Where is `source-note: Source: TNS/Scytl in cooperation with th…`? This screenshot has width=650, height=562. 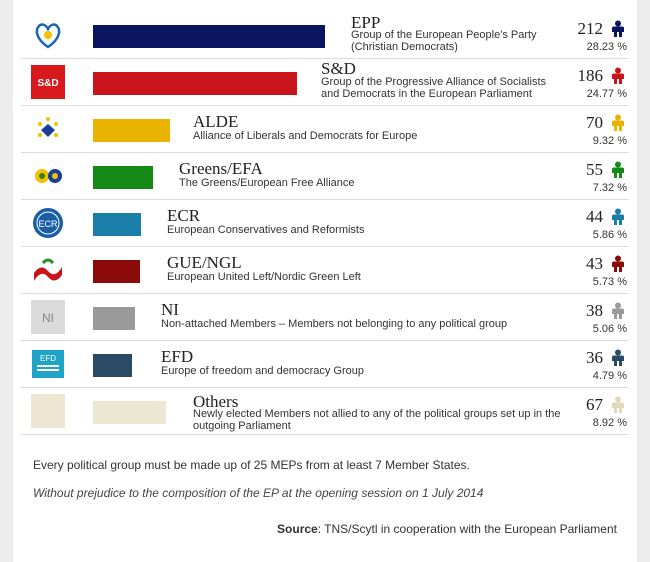
source-note: Source: TNS/Scytl in cooperation with th… is located at coordinates (447, 529).